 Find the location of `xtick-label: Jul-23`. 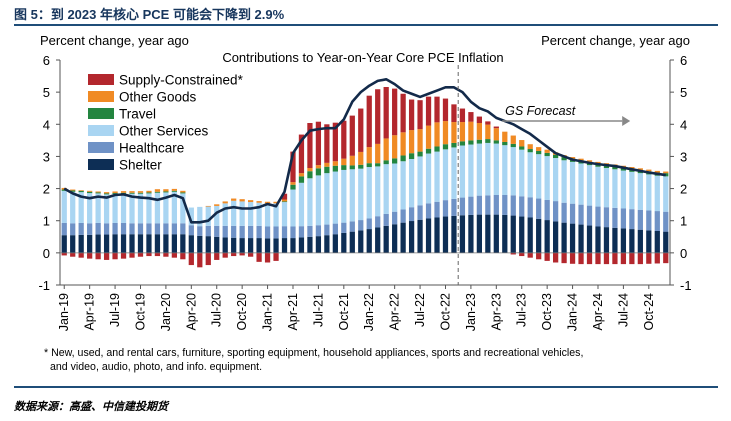

xtick-label: Jul-23 is located at coordinates (522, 310).